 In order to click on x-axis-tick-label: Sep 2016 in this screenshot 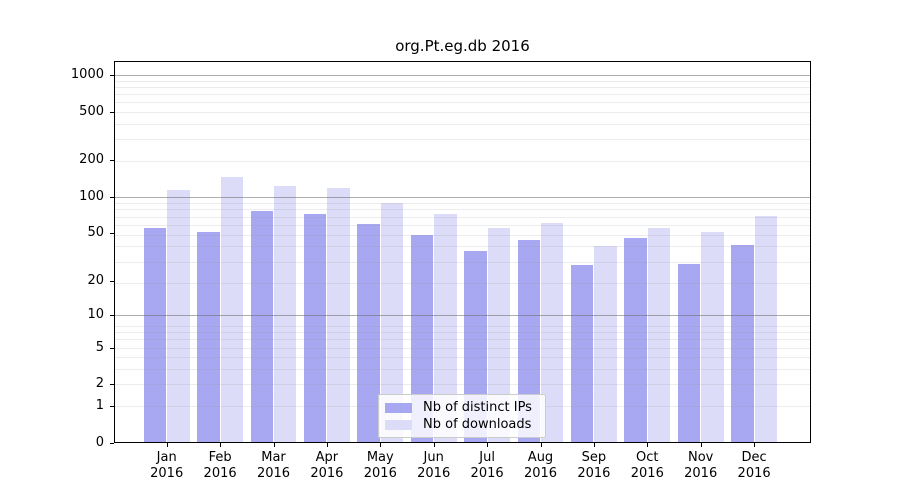, I will do `click(594, 465)`.